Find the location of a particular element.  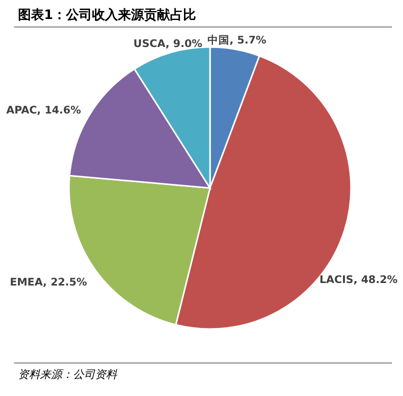

slice-label: 中国, 5.7% is located at coordinates (237, 39).